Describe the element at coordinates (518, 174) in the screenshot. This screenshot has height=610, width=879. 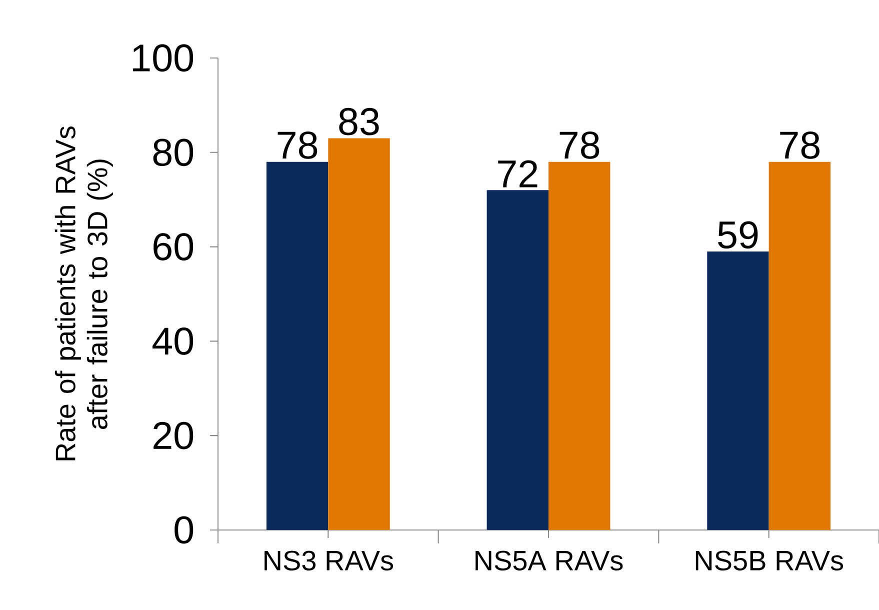
I see `data-label: 72` at that location.